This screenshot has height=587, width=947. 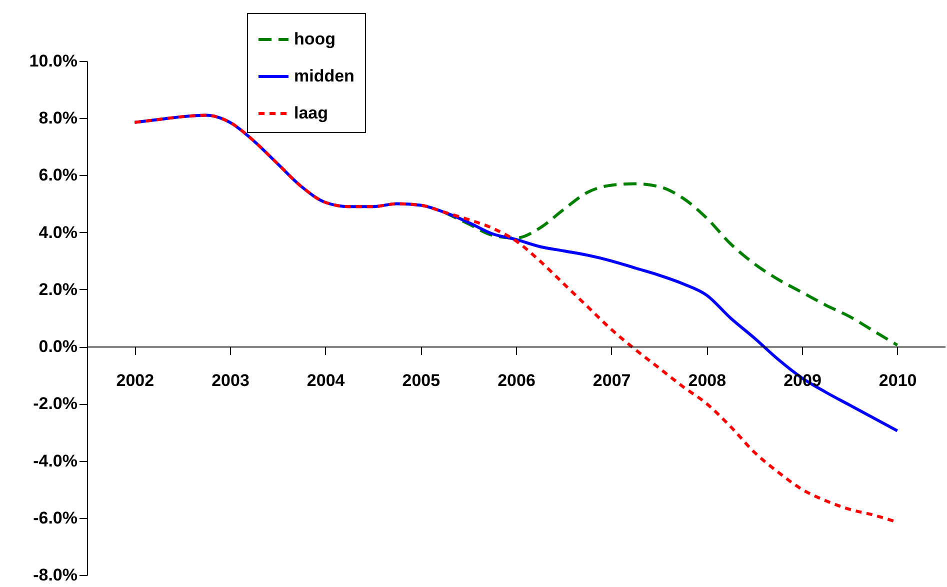 What do you see at coordinates (611, 380) in the screenshot?
I see `x-tick-label: 2007` at bounding box center [611, 380].